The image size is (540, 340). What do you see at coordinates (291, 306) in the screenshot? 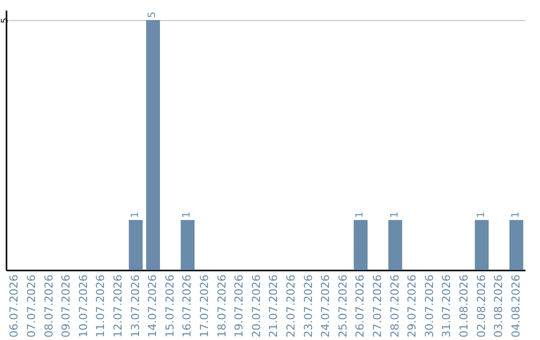
I see `x-tick-label: 22.07.2026` at bounding box center [291, 306].